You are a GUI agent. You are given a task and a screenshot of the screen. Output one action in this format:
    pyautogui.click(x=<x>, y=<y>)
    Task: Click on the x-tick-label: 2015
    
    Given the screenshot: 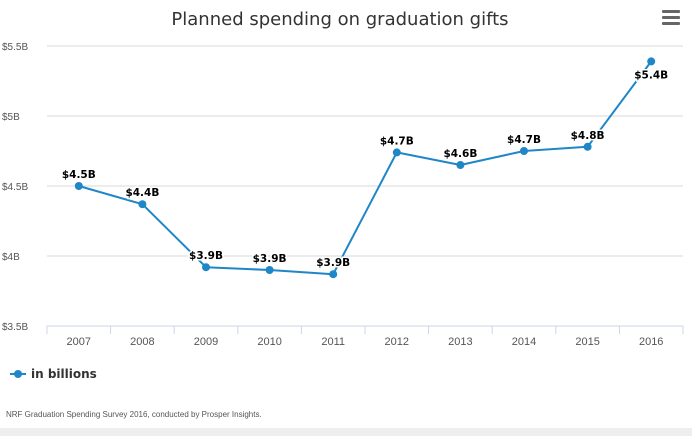 What is the action you would take?
    pyautogui.click(x=587, y=342)
    